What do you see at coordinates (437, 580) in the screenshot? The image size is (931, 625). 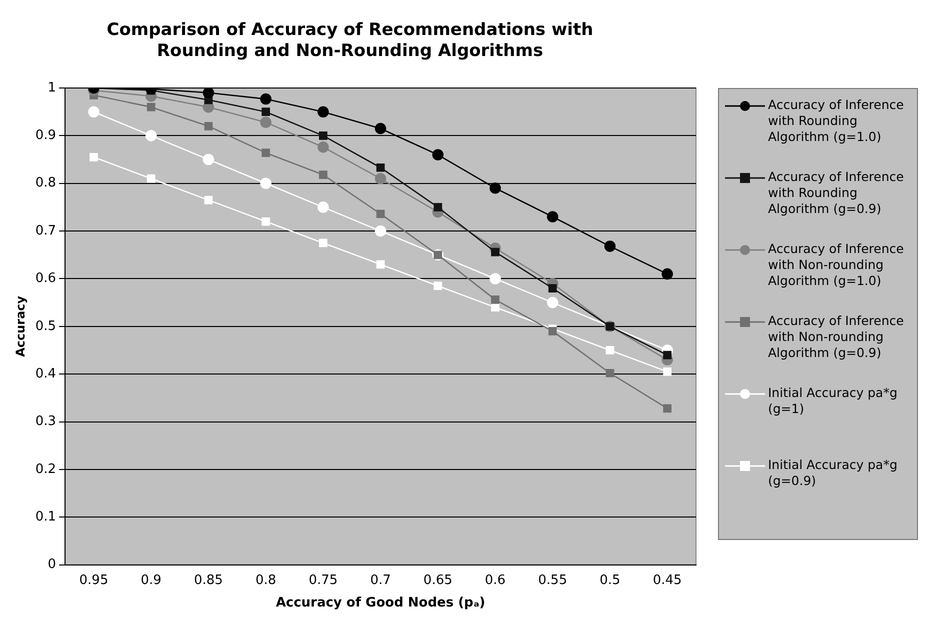 I see `x-tick-label: 0.65` at bounding box center [437, 580].